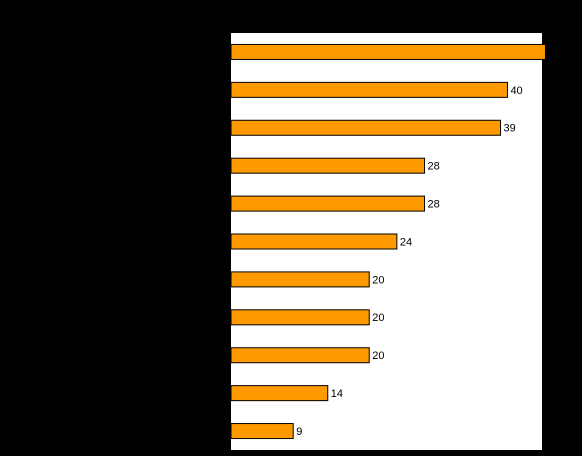 The height and width of the screenshot is (456, 582). Describe the element at coordinates (558, 53) in the screenshot. I see `value-label: 45.5` at that location.